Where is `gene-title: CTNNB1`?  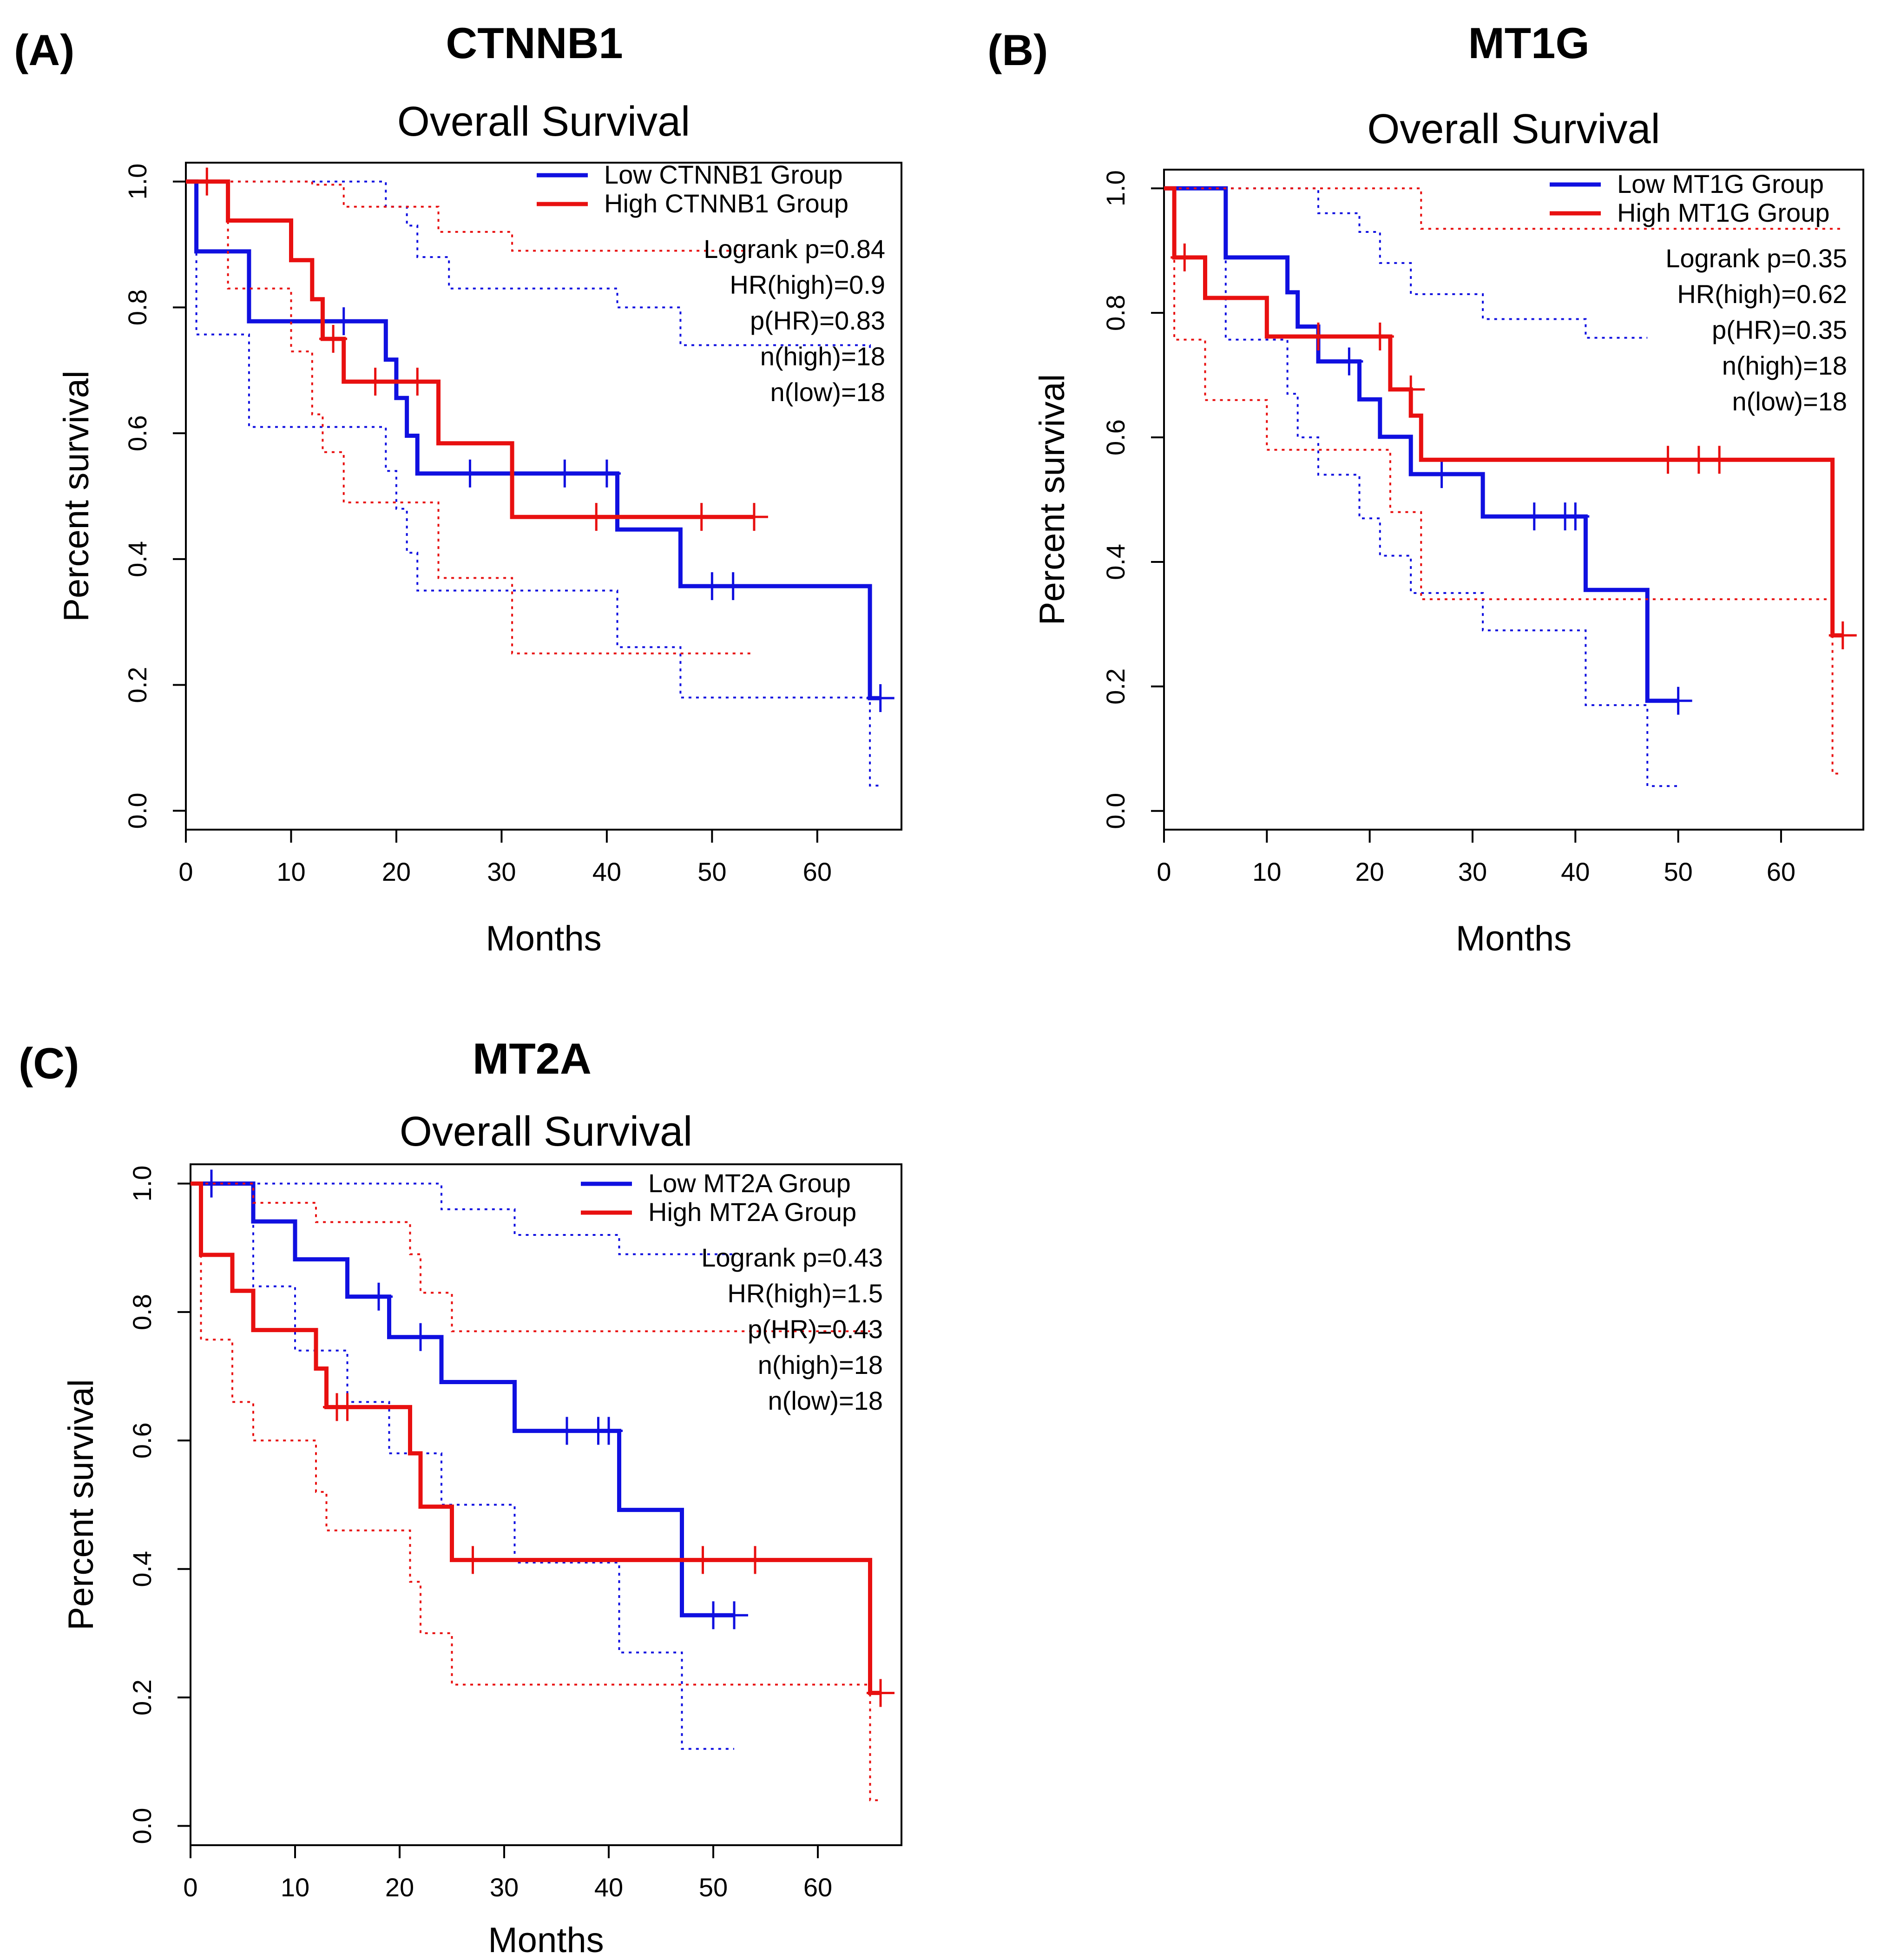 gene-title: CTNNB1 is located at coordinates (534, 43).